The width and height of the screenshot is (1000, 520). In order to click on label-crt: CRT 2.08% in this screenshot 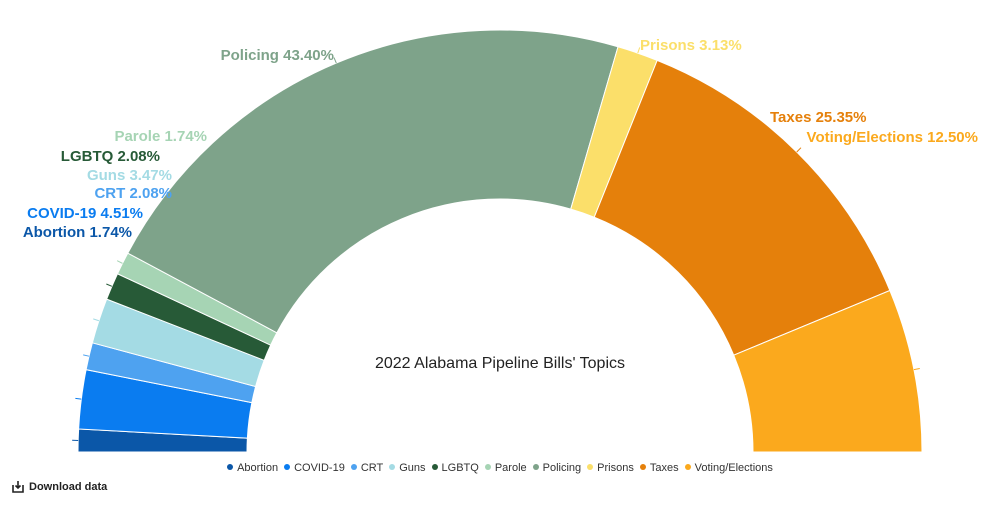, I will do `click(133, 193)`.